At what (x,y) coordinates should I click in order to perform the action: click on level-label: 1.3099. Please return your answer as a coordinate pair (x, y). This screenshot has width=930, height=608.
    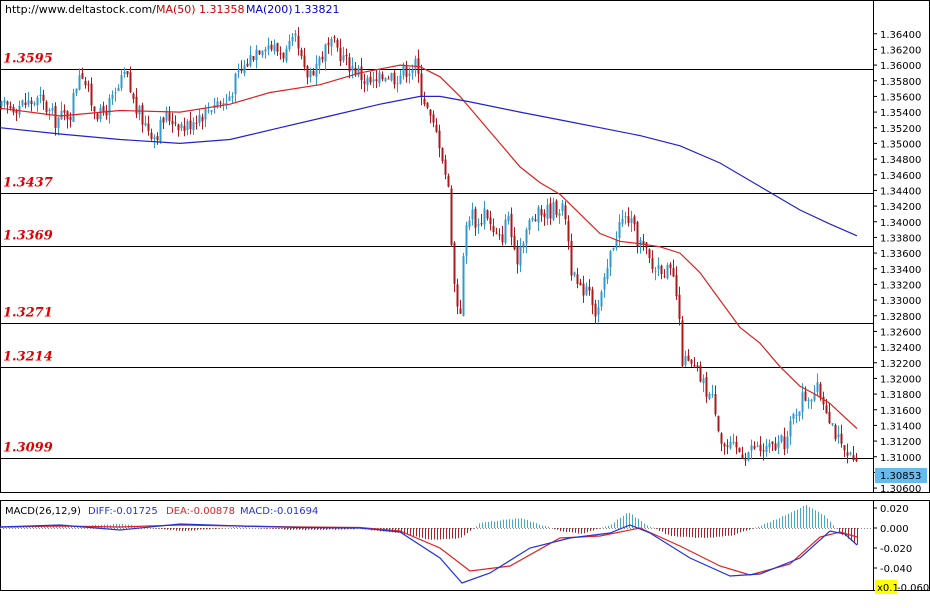
    Looking at the image, I should click on (28, 448).